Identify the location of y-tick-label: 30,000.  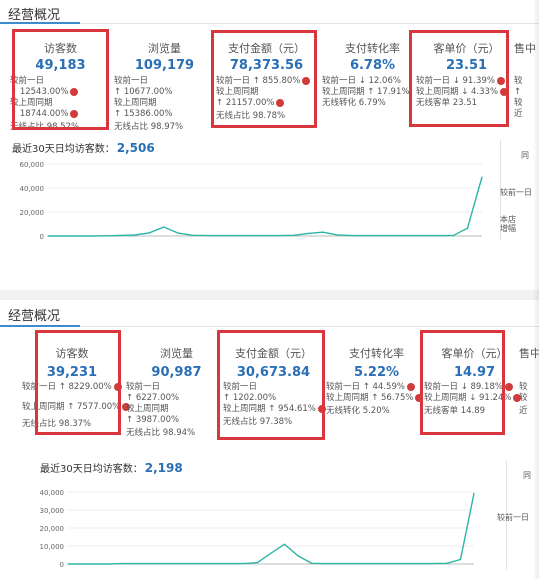
(52, 511).